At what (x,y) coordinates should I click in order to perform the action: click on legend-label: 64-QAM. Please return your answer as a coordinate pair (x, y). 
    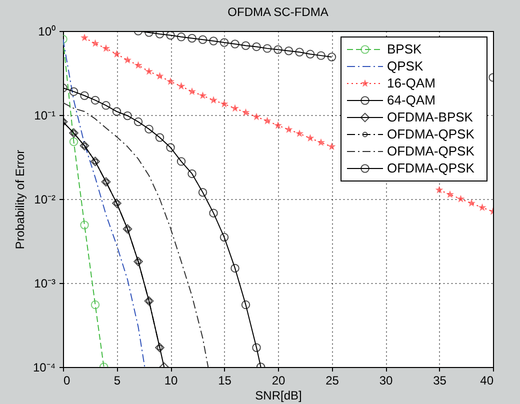
    Looking at the image, I should click on (411, 100).